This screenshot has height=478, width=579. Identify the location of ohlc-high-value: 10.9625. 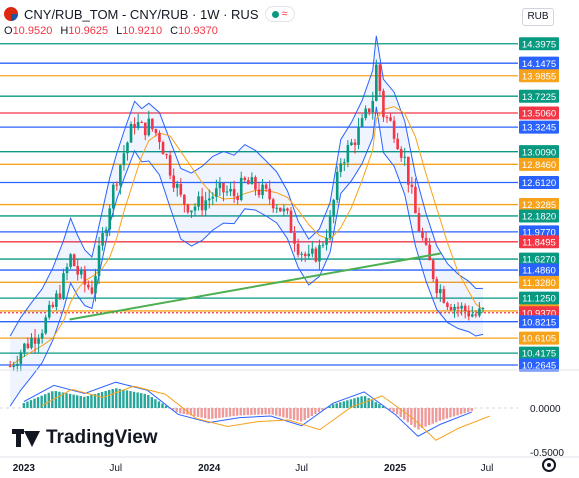
(88, 31).